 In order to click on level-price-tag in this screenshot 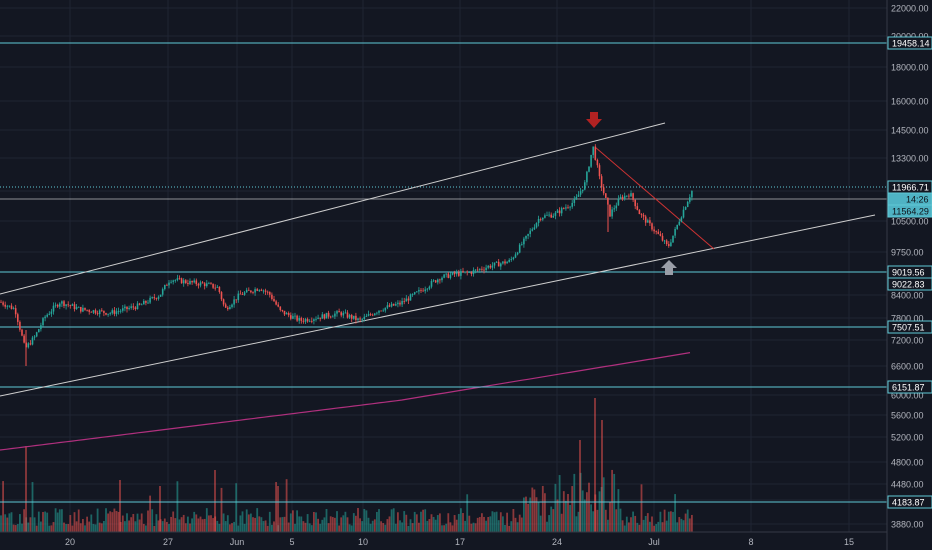, I will do `click(909, 387)`.